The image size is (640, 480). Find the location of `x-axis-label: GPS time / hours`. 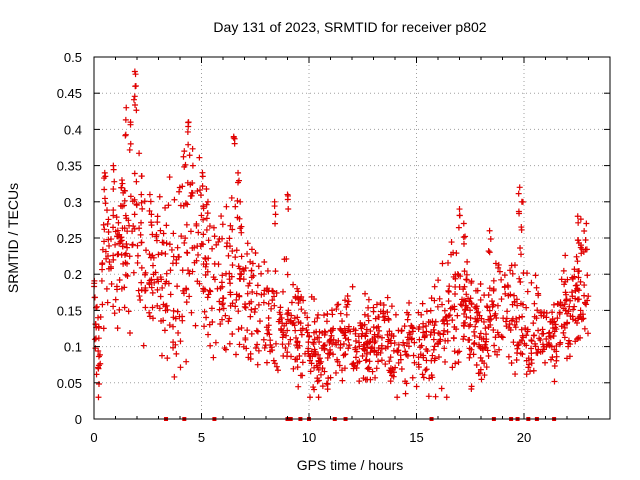

x-axis-label: GPS time / hours is located at coordinates (350, 465).